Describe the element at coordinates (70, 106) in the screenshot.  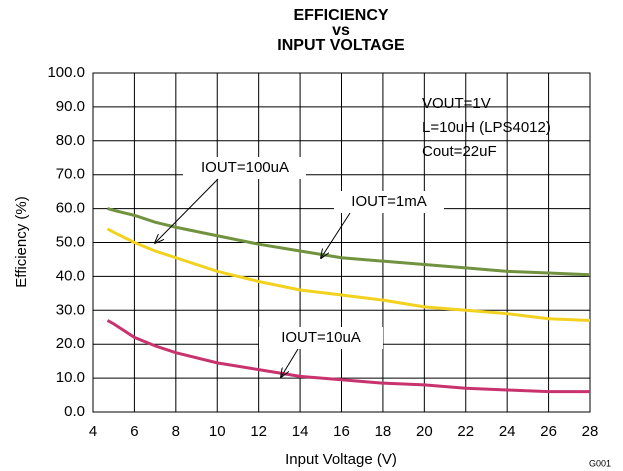
I see `y-tick-label: 90.0` at that location.